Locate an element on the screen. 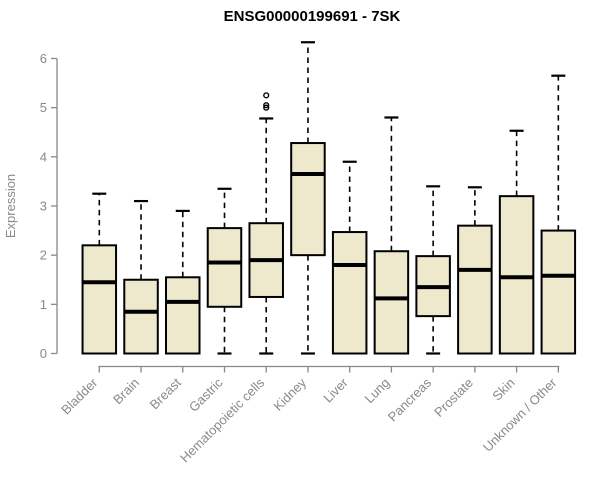 The image size is (600, 500). y-tick-label: 1 is located at coordinates (43, 304).